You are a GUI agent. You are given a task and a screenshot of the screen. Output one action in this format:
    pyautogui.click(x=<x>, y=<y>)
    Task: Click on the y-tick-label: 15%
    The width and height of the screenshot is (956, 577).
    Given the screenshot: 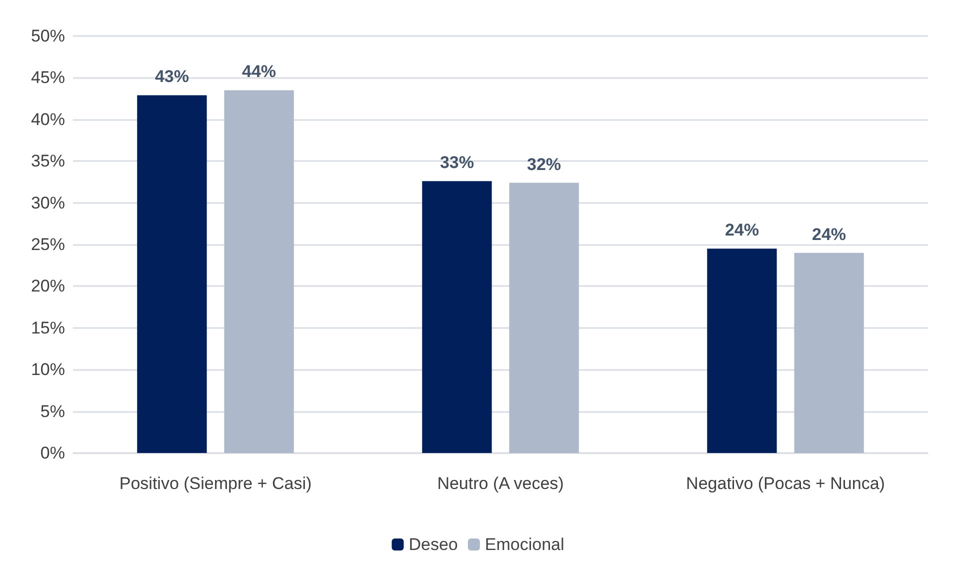 What is the action you would take?
    pyautogui.click(x=47, y=328)
    